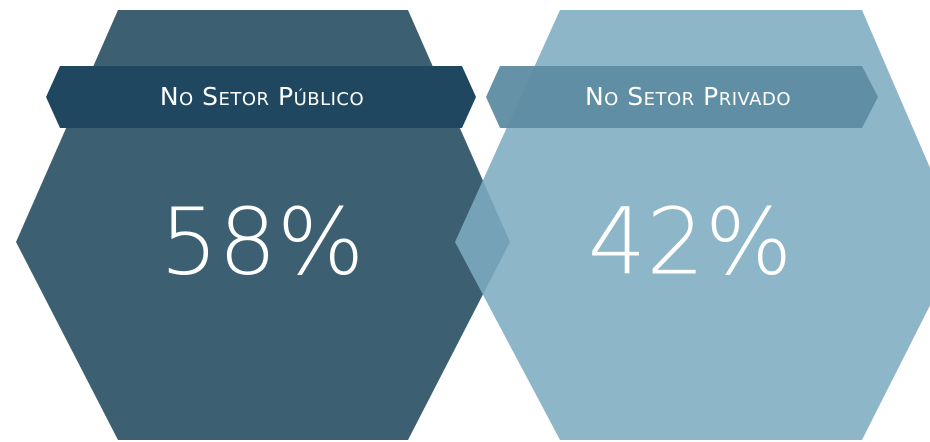 This screenshot has height=442, width=930. I want to click on banner-public, so click(261, 97).